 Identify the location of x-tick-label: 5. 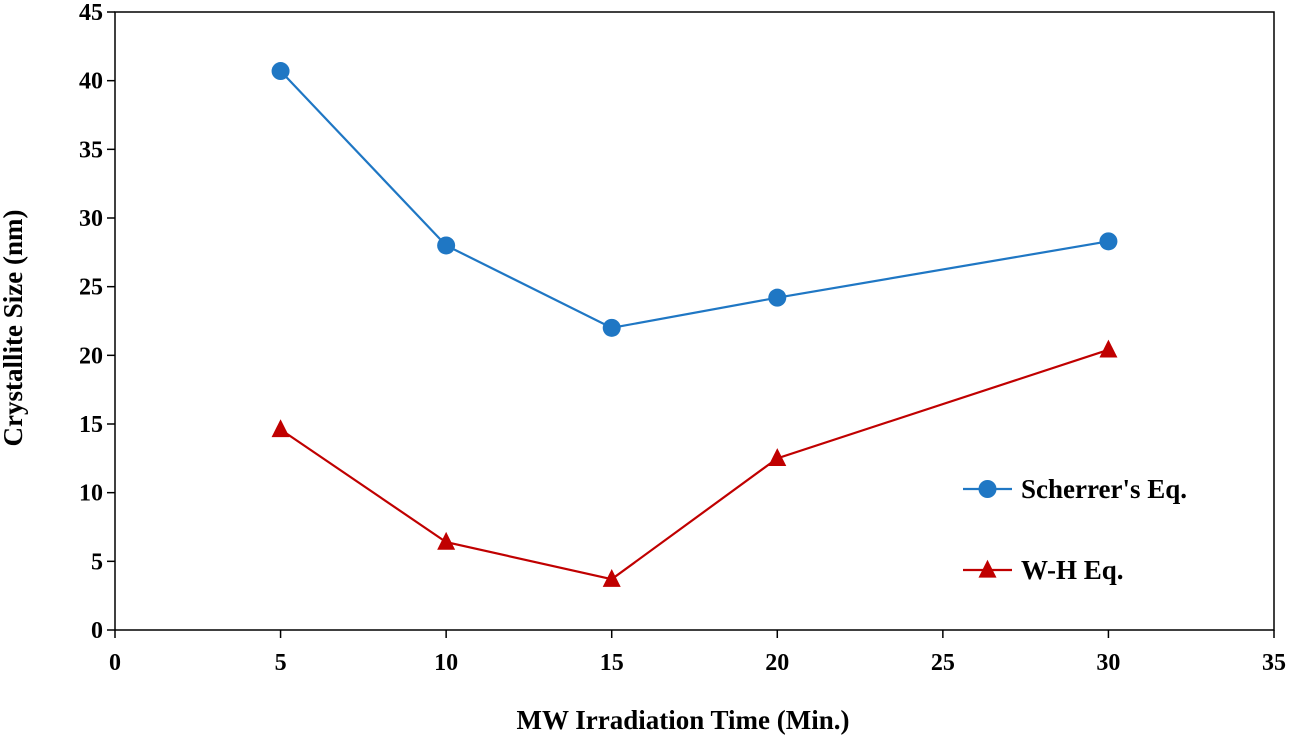
(281, 663).